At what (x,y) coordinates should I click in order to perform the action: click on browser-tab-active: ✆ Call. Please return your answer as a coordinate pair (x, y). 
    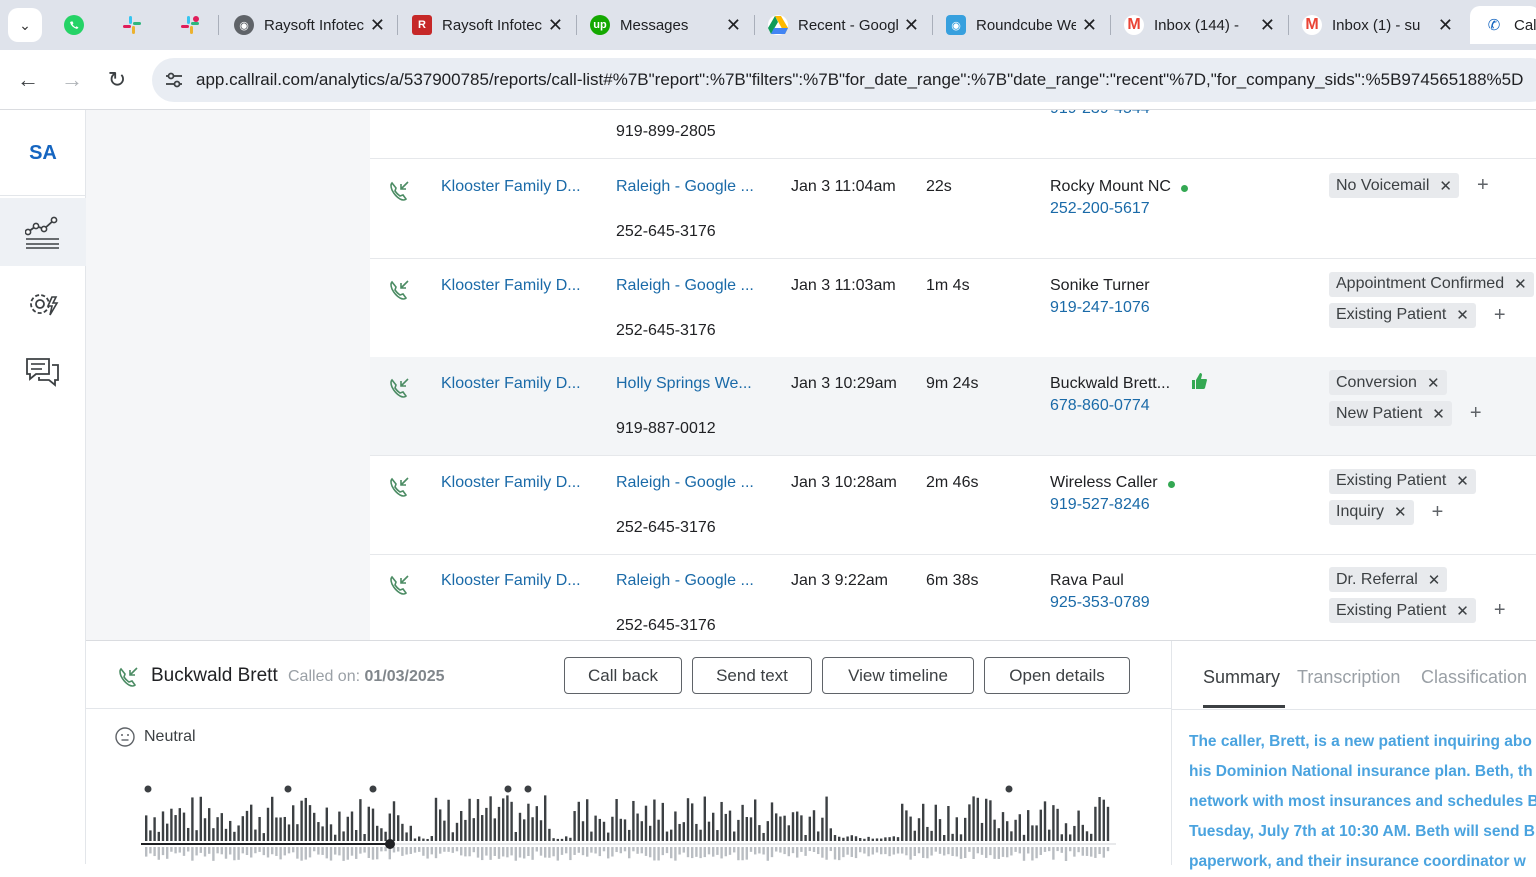
    Looking at the image, I should click on (1503, 25).